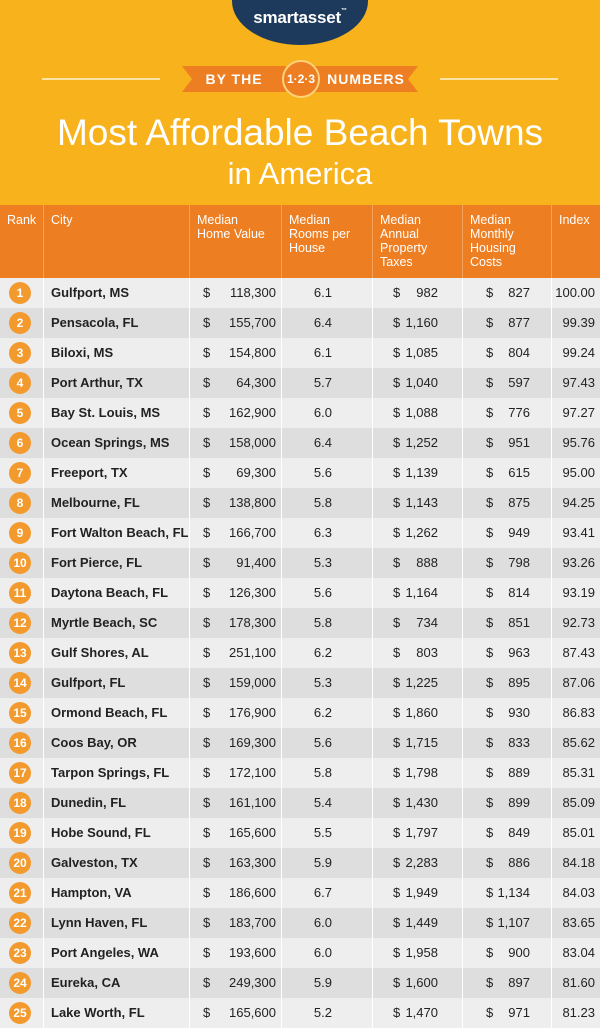 This screenshot has width=600, height=1028. I want to click on divider-right, so click(499, 79).